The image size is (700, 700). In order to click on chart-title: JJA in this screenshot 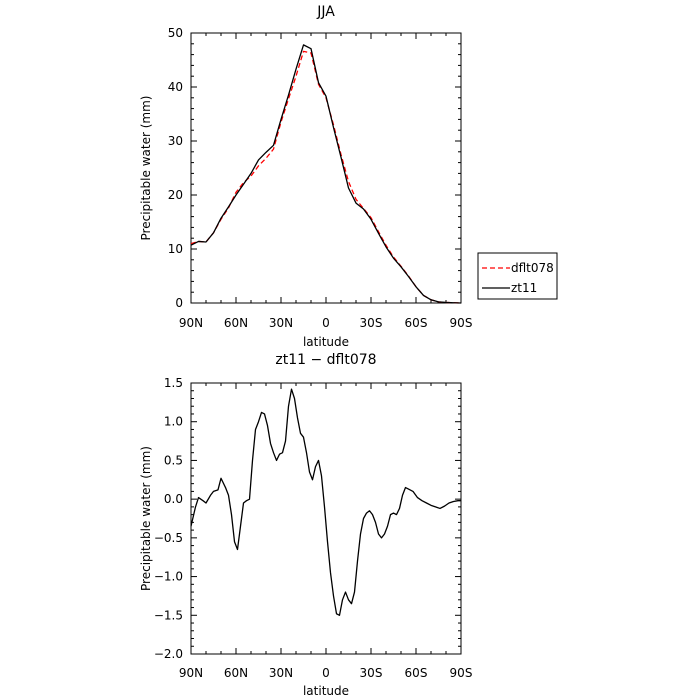, I will do `click(325, 12)`.